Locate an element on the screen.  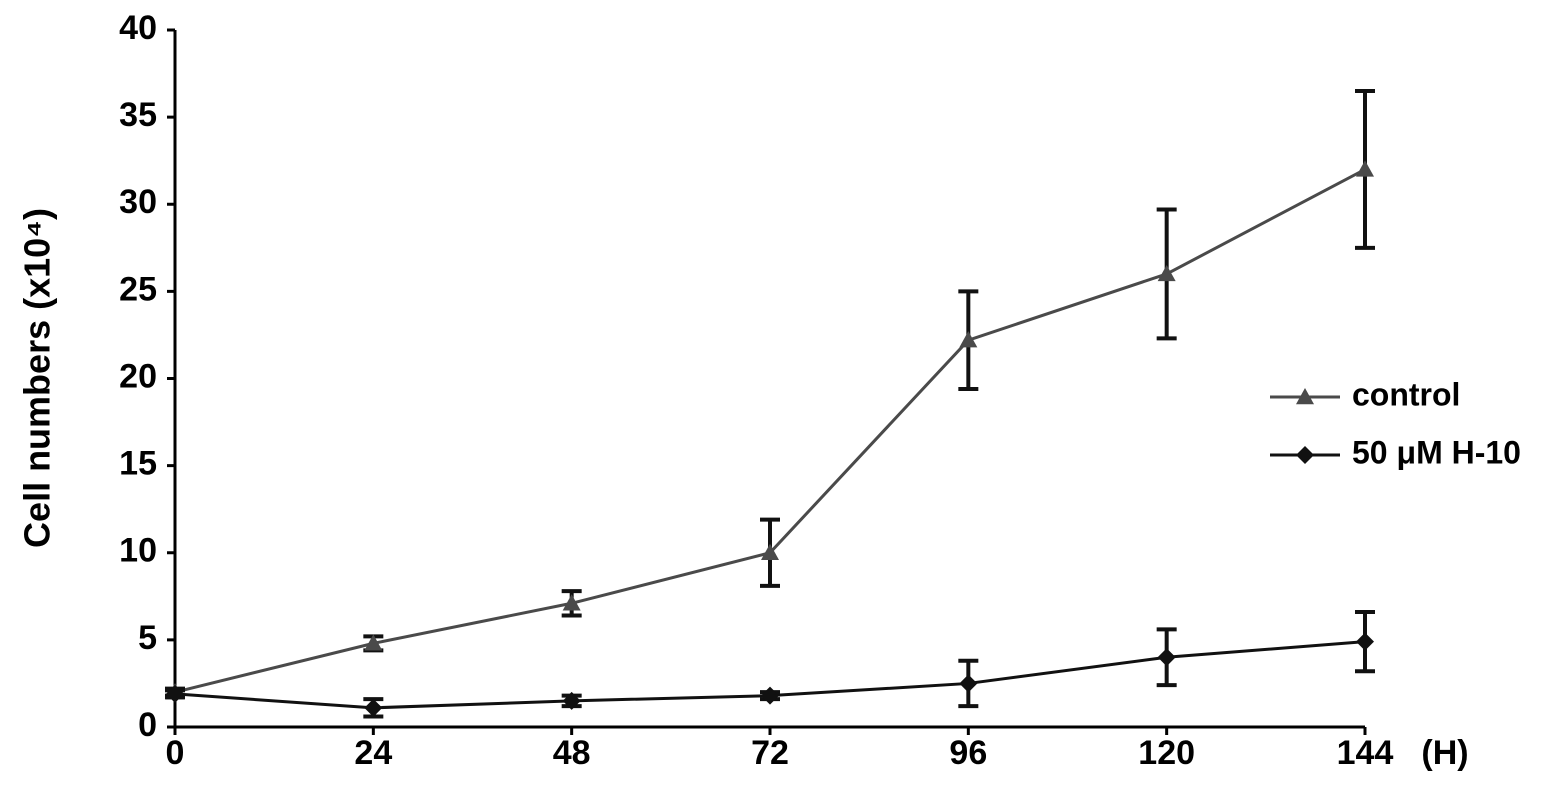
x-tick-label: 24 is located at coordinates (373, 753).